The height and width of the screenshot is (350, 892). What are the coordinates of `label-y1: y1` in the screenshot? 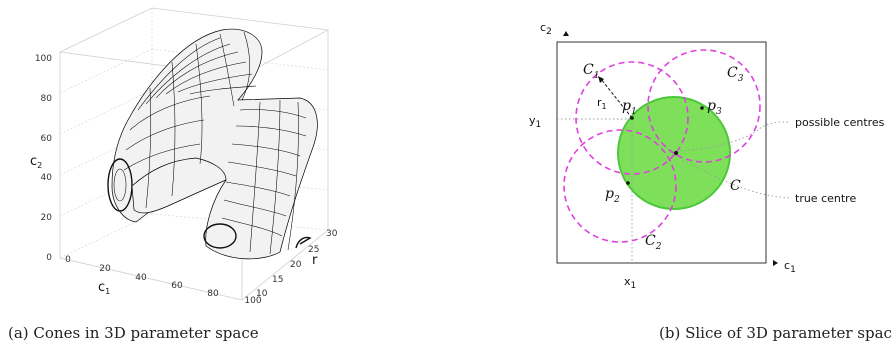 It's located at (535, 122).